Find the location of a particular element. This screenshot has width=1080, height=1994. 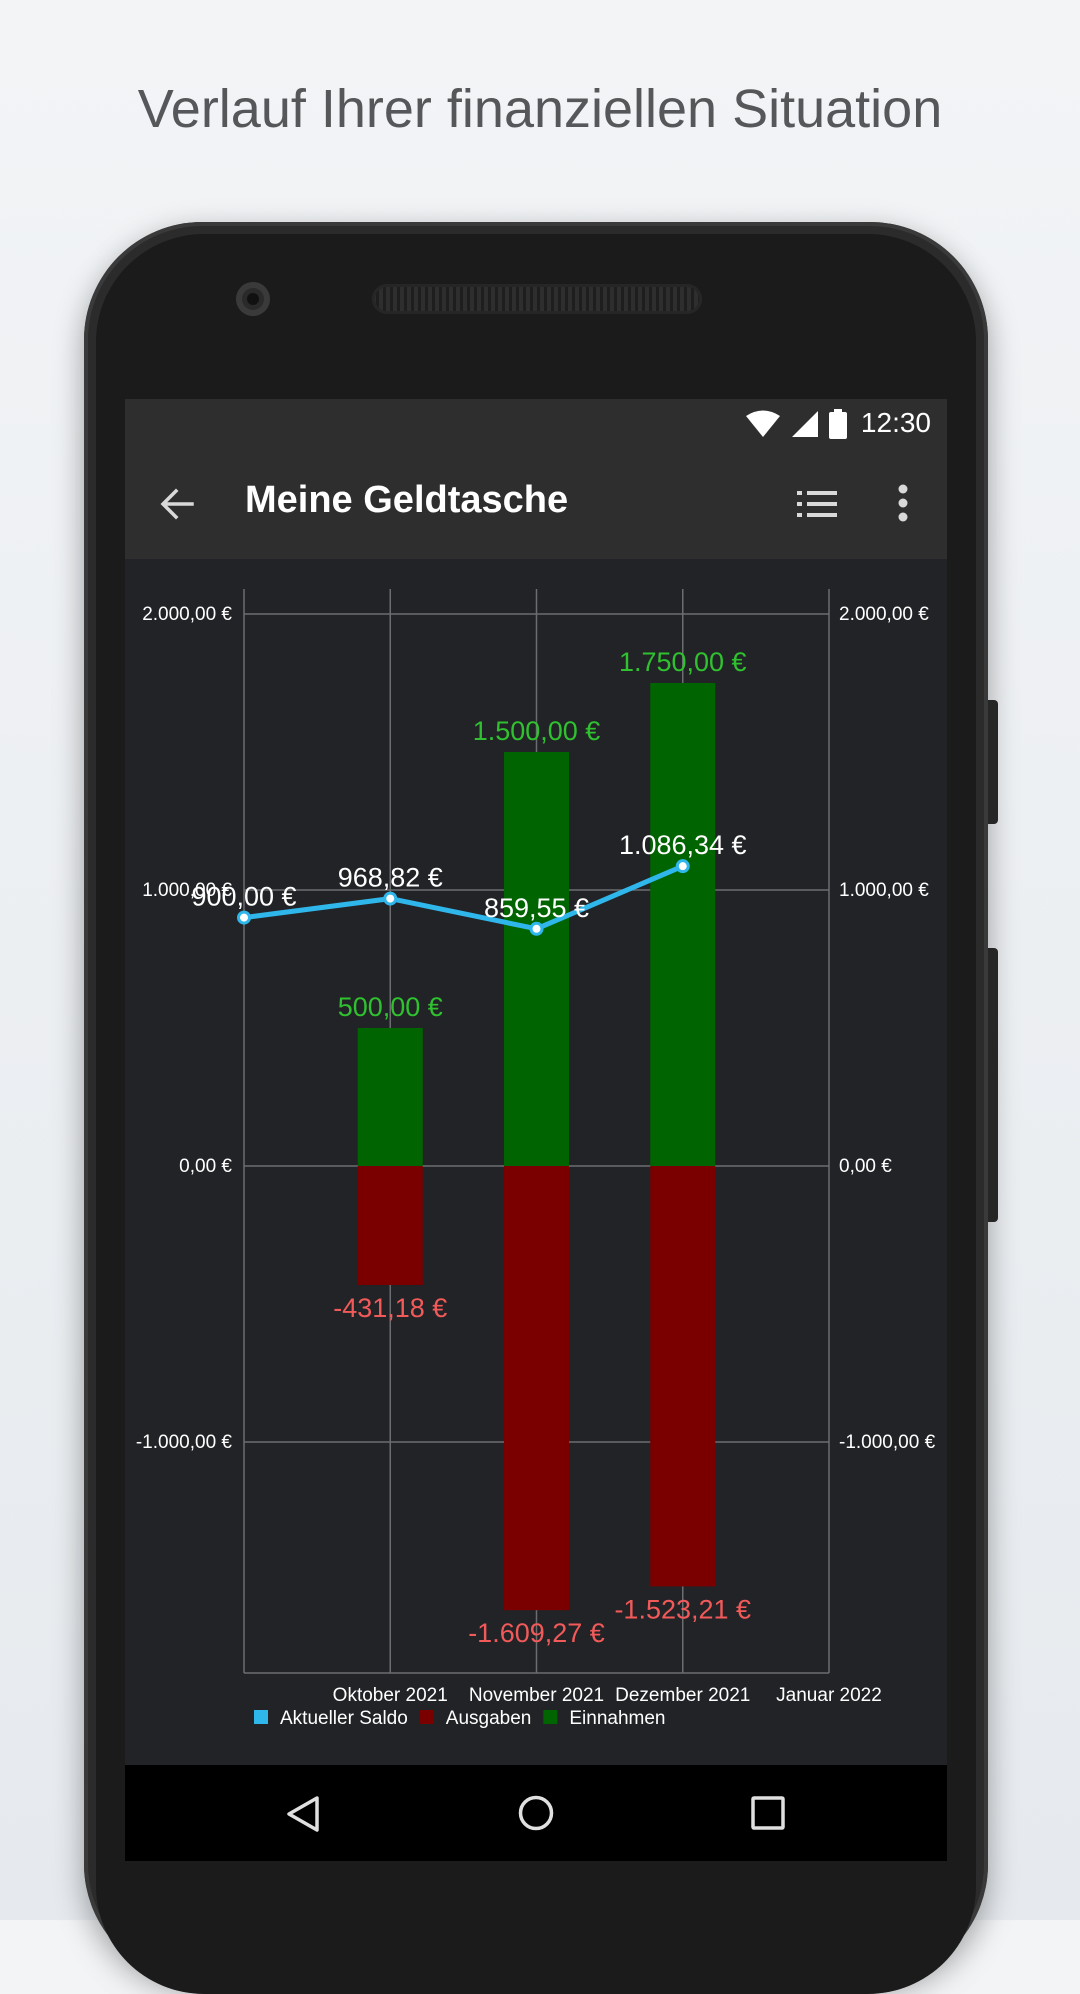

y-tick-label-right: 2.000,00 € is located at coordinates (884, 614).